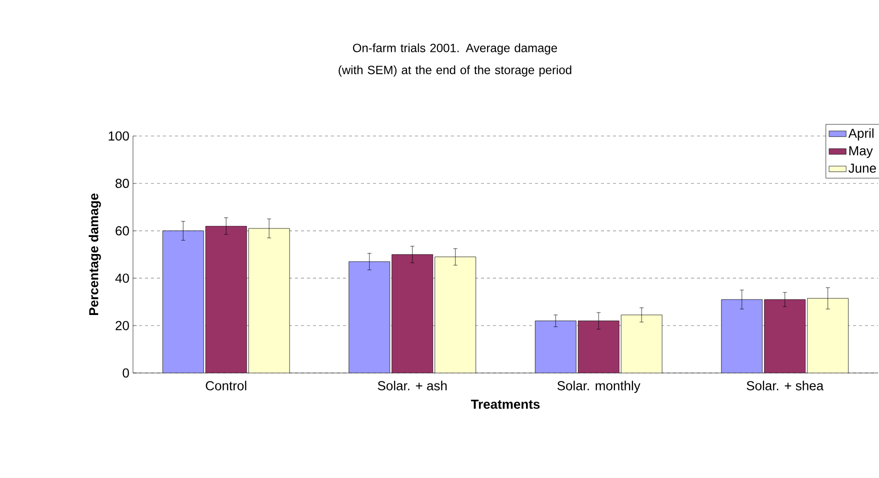  I want to click on x-tick-label: Solar. + ash, so click(412, 385).